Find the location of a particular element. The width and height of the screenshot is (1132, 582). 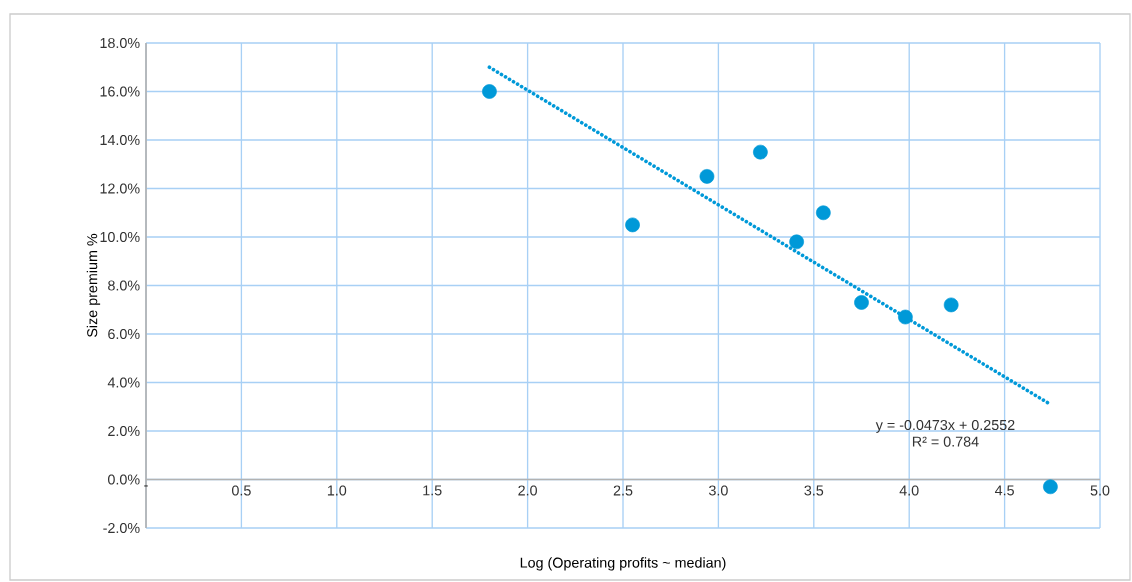

x-tick-label: 5.0 is located at coordinates (1100, 490).